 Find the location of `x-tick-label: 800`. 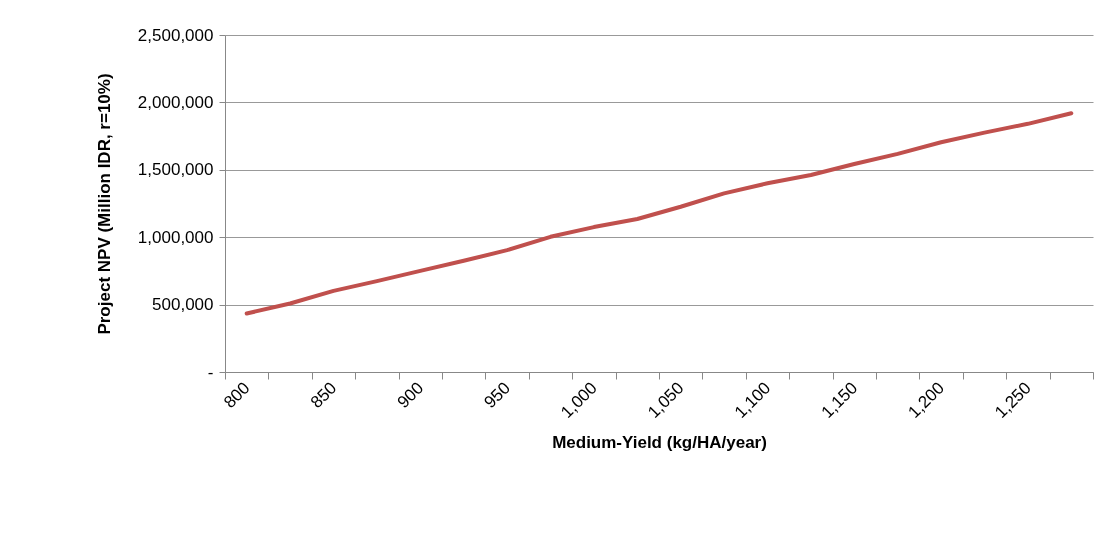

x-tick-label: 800 is located at coordinates (237, 395).